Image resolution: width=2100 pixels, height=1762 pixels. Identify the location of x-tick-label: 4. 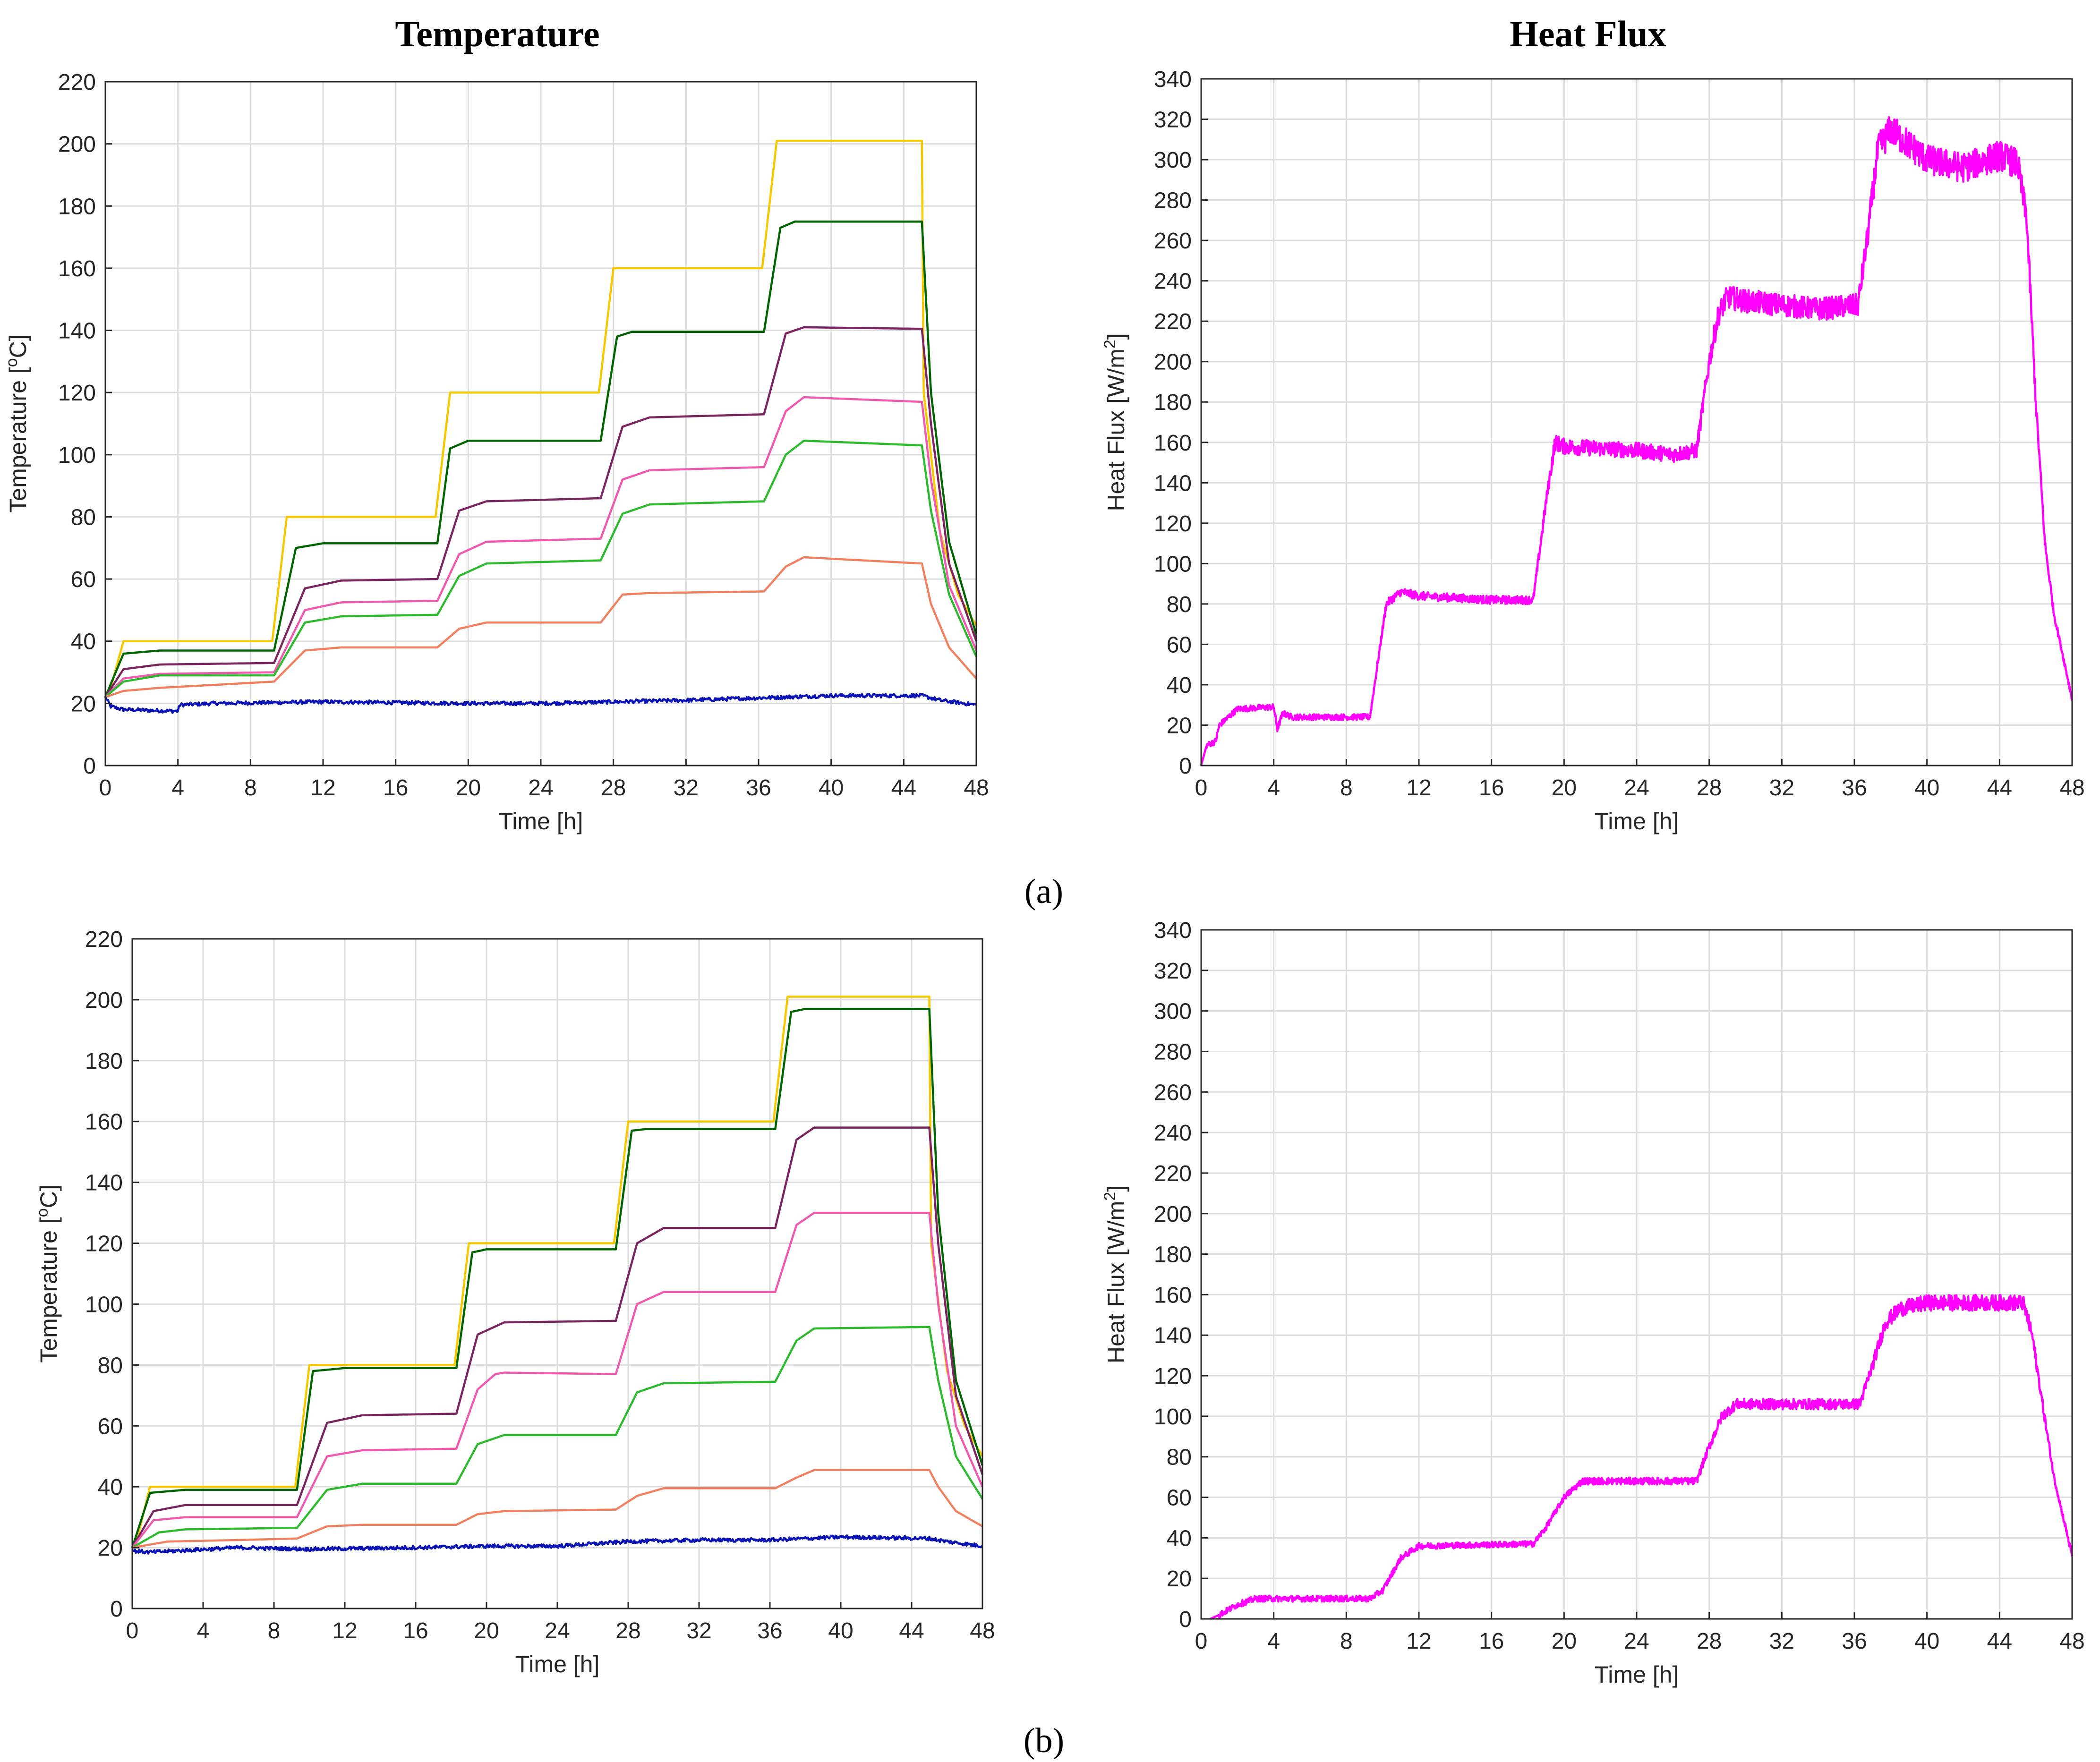
(203, 1630).